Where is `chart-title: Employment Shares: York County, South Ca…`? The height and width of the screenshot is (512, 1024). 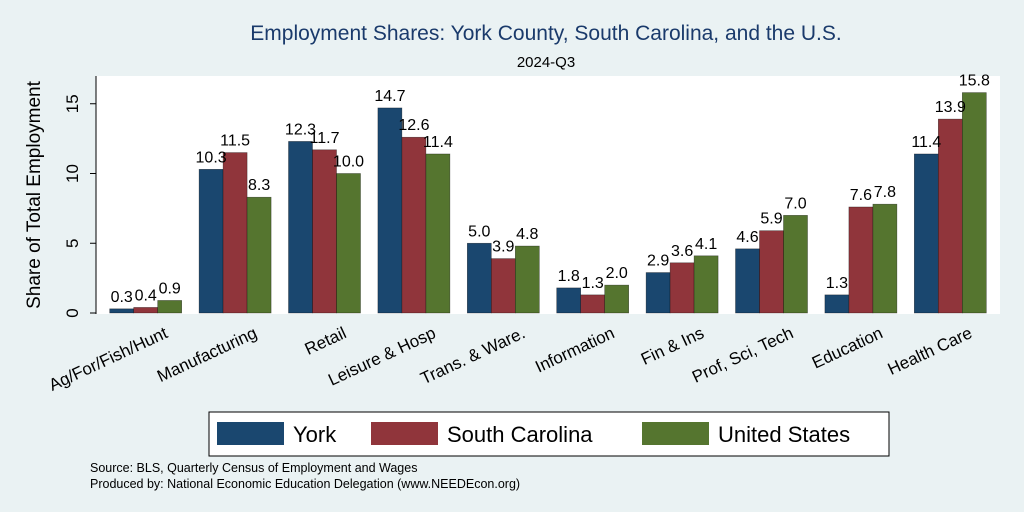 chart-title: Employment Shares: York County, South Ca… is located at coordinates (545, 33).